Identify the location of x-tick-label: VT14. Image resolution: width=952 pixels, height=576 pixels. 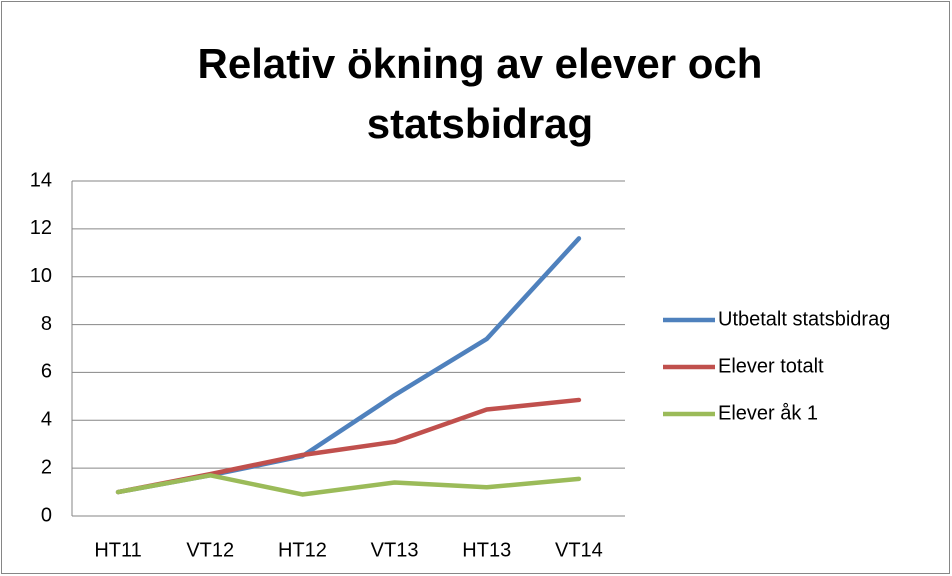
(579, 550).